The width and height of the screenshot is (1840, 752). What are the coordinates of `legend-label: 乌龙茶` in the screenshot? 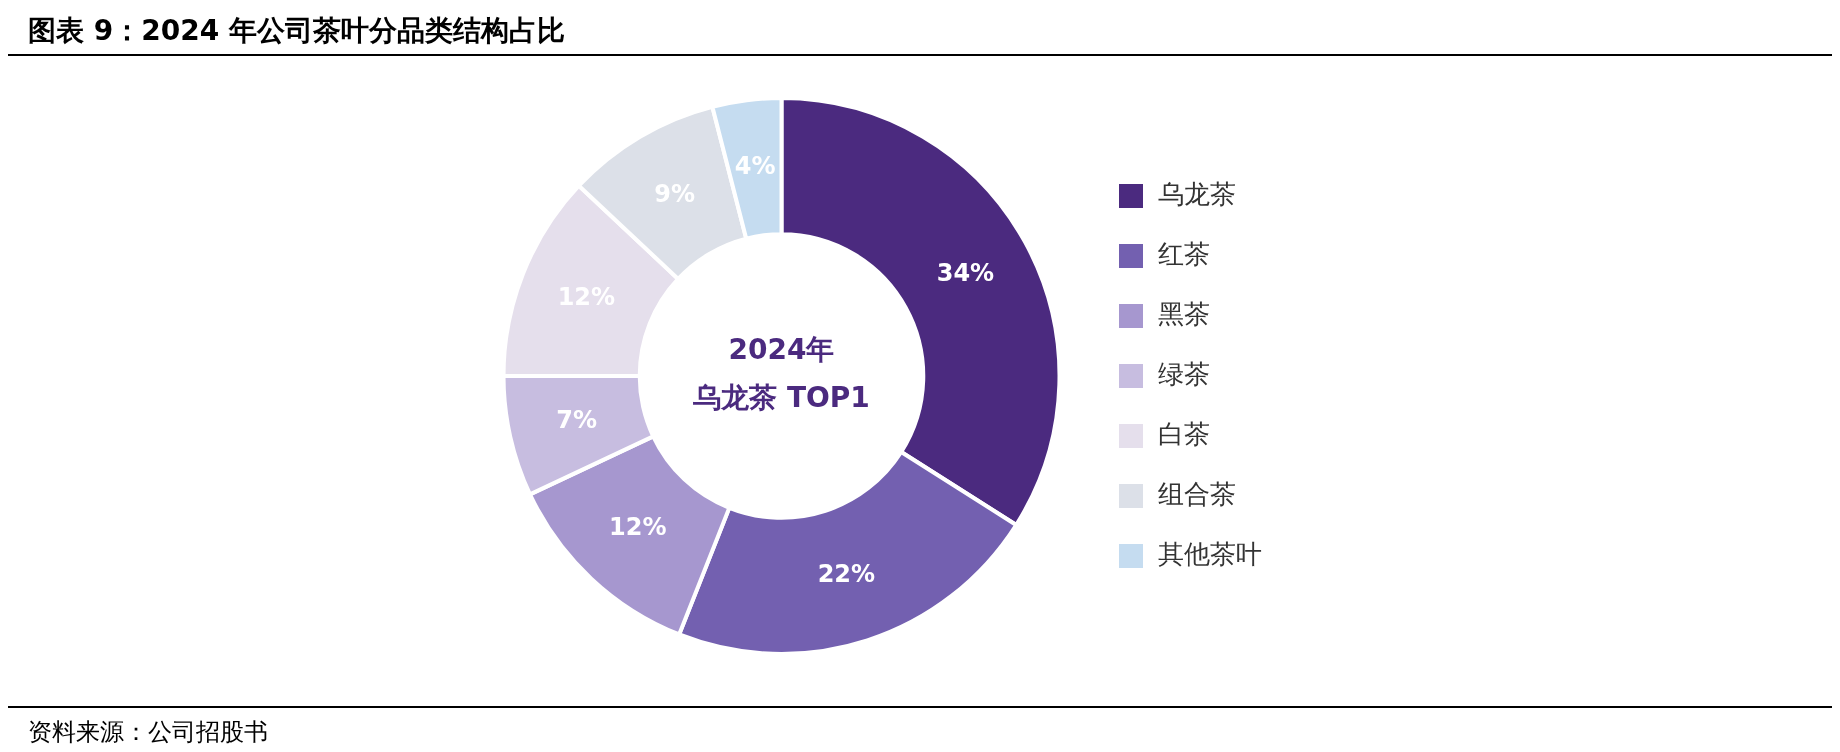 It's located at (1197, 193).